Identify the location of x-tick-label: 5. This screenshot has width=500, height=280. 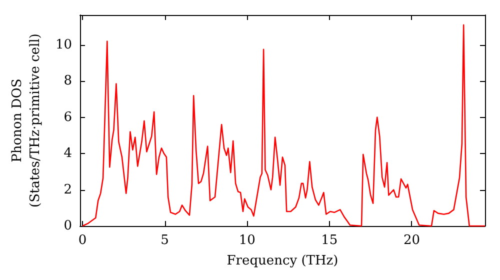
(164, 240).